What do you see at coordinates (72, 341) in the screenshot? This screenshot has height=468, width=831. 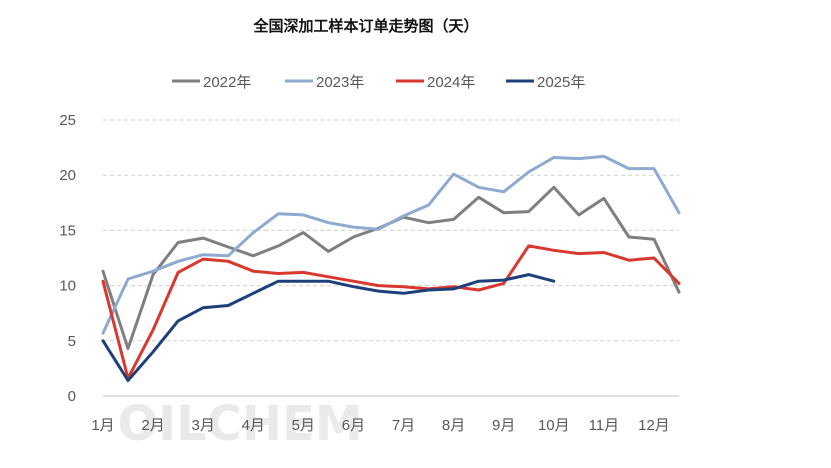 I see `y-tick-label: 5` at bounding box center [72, 341].